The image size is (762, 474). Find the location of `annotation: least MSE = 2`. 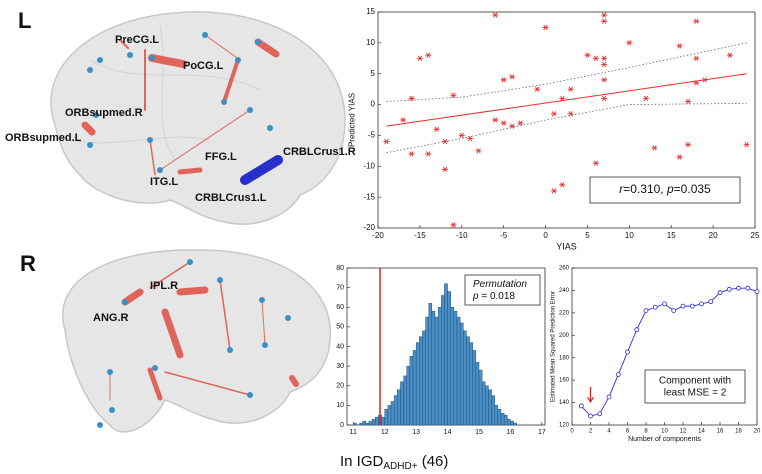

annotation: least MSE = 2 is located at coordinates (695, 393).